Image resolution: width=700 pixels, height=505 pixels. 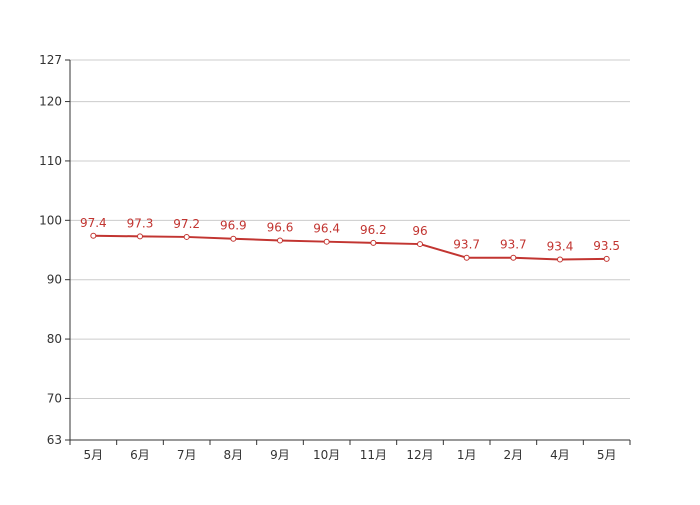 I want to click on series, so click(x=350, y=247).